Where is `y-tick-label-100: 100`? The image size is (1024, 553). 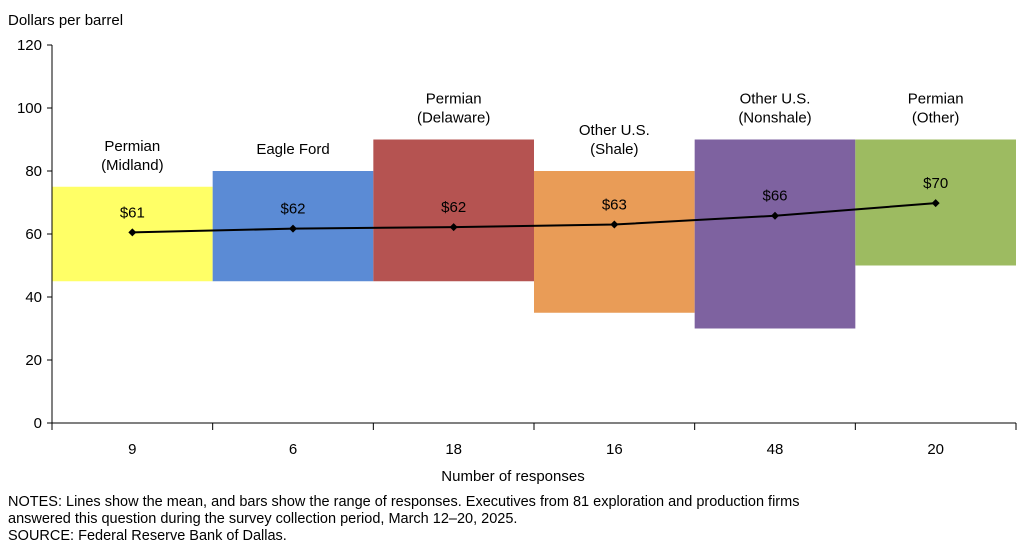 y-tick-label-100: 100 is located at coordinates (29, 108).